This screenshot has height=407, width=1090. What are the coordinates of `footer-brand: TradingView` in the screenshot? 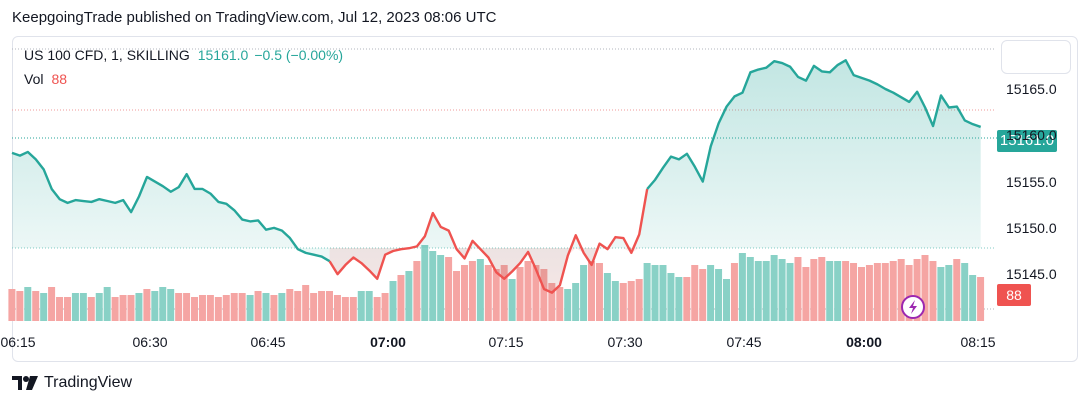 It's located at (72, 383).